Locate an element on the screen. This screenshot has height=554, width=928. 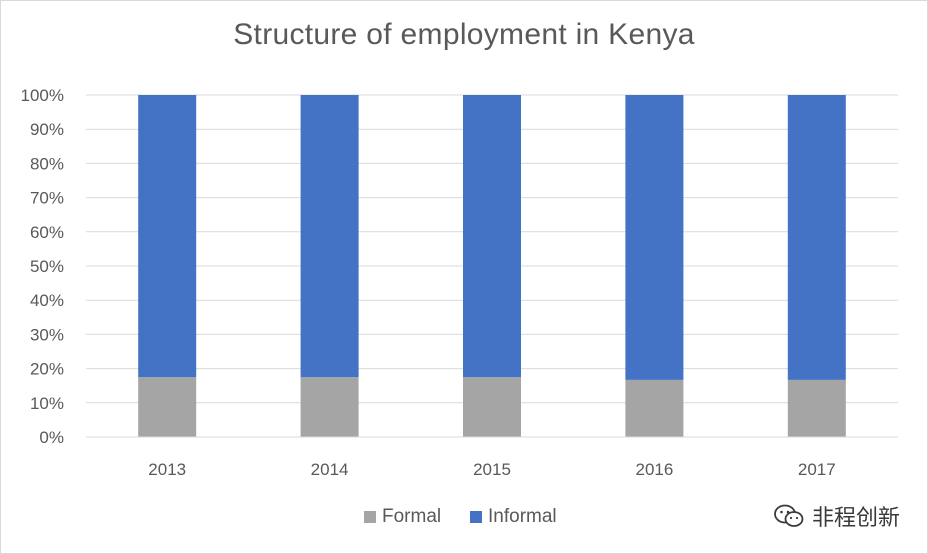
bar-informal-2015 is located at coordinates (492, 236).